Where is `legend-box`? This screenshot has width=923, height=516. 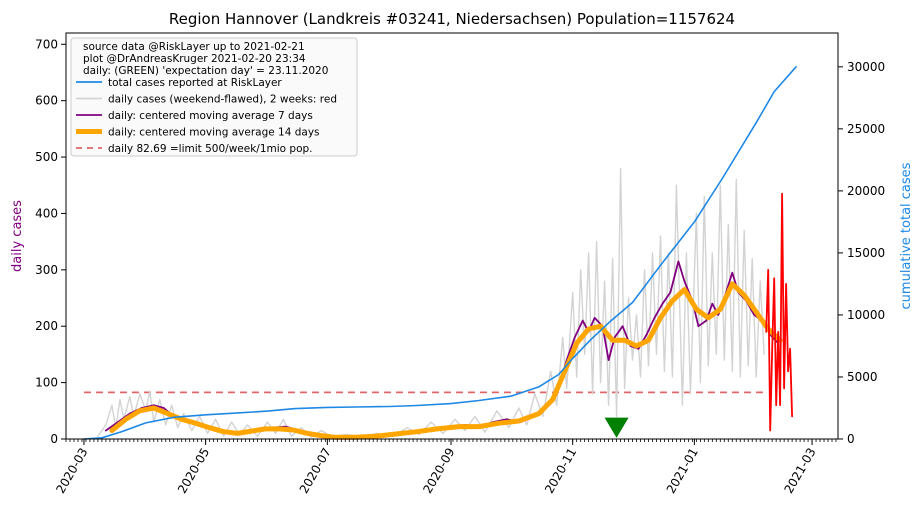 legend-box is located at coordinates (214, 97).